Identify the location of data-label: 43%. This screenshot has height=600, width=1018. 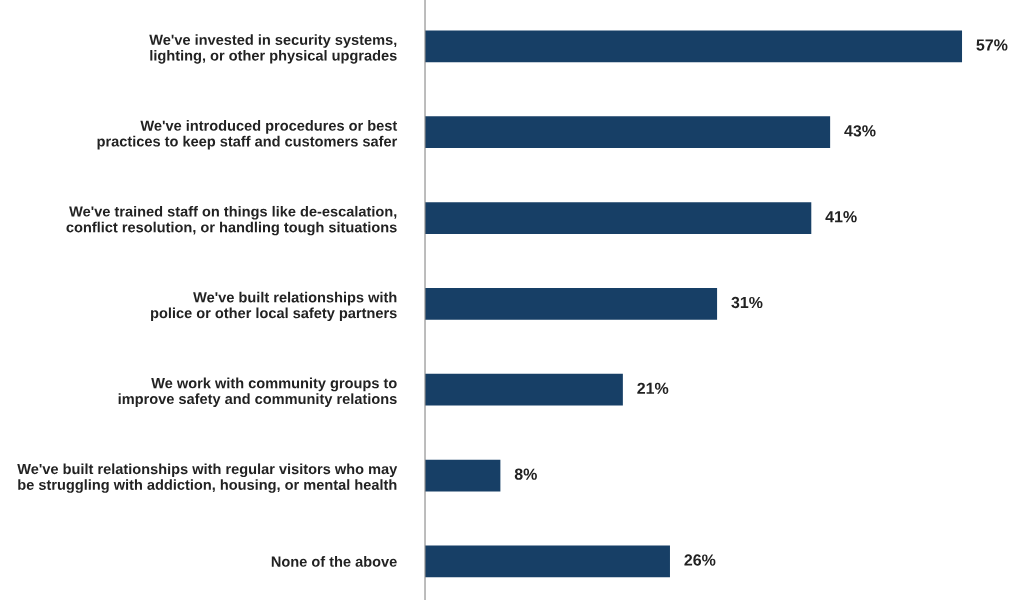
(860, 131).